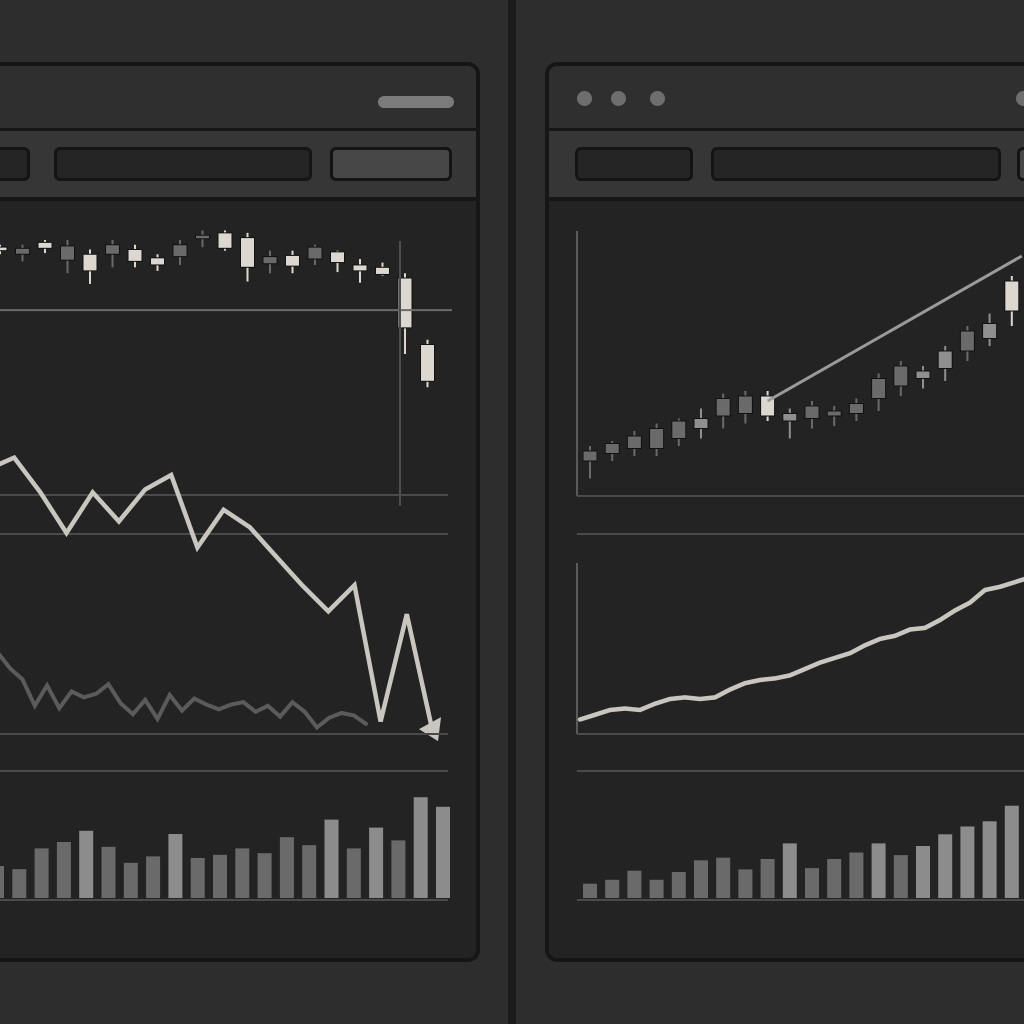  Describe the element at coordinates (391, 164) in the screenshot. I see `left-toolbar-button` at that location.